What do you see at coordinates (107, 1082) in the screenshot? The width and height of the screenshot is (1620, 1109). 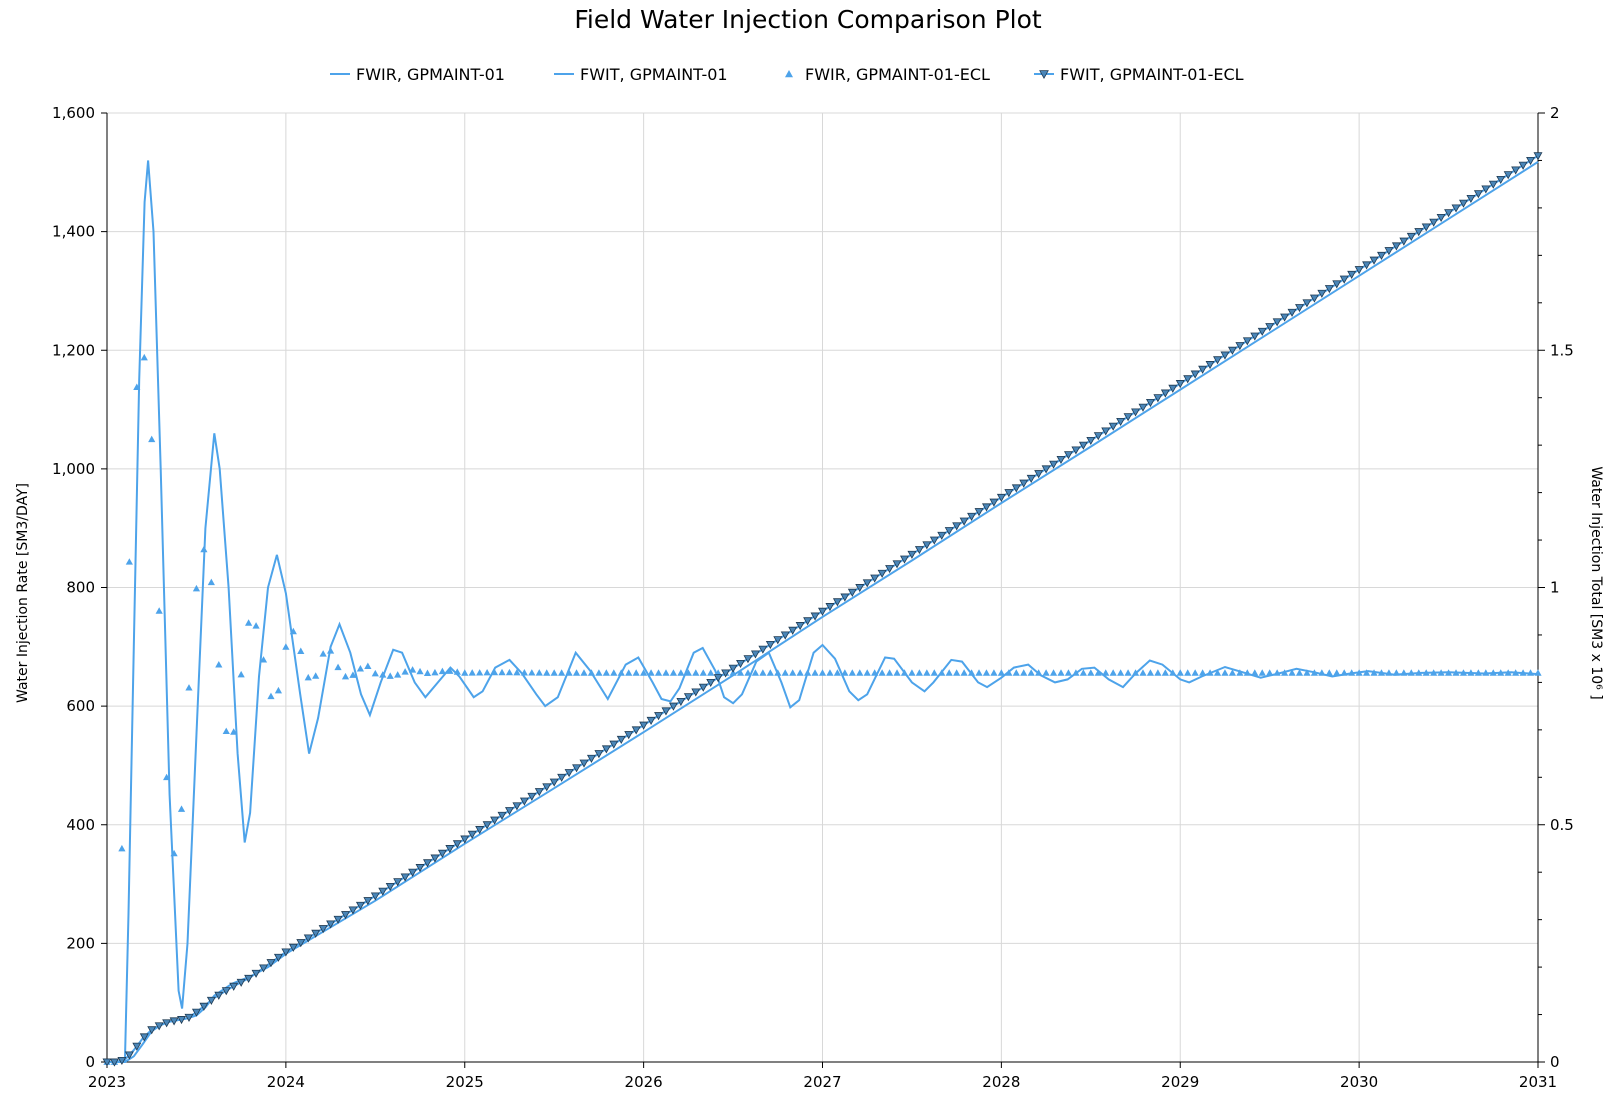 I see `x-tick-label: 2023` at bounding box center [107, 1082].